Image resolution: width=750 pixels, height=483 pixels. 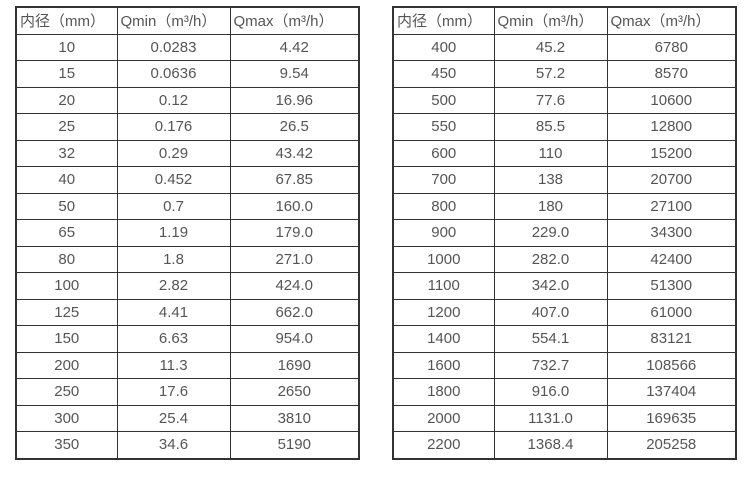 What do you see at coordinates (66, 339) in the screenshot?
I see `table-cell: 150` at bounding box center [66, 339].